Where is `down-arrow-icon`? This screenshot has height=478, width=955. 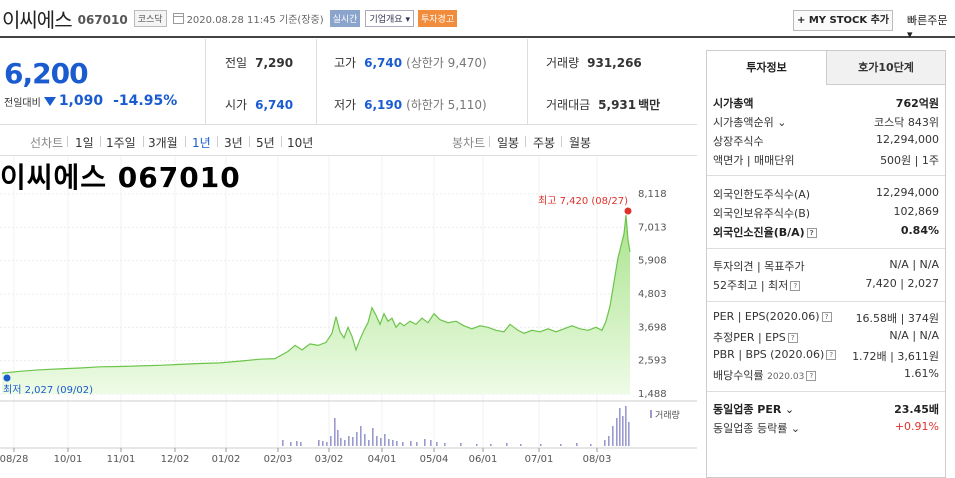 down-arrow-icon is located at coordinates (49, 101).